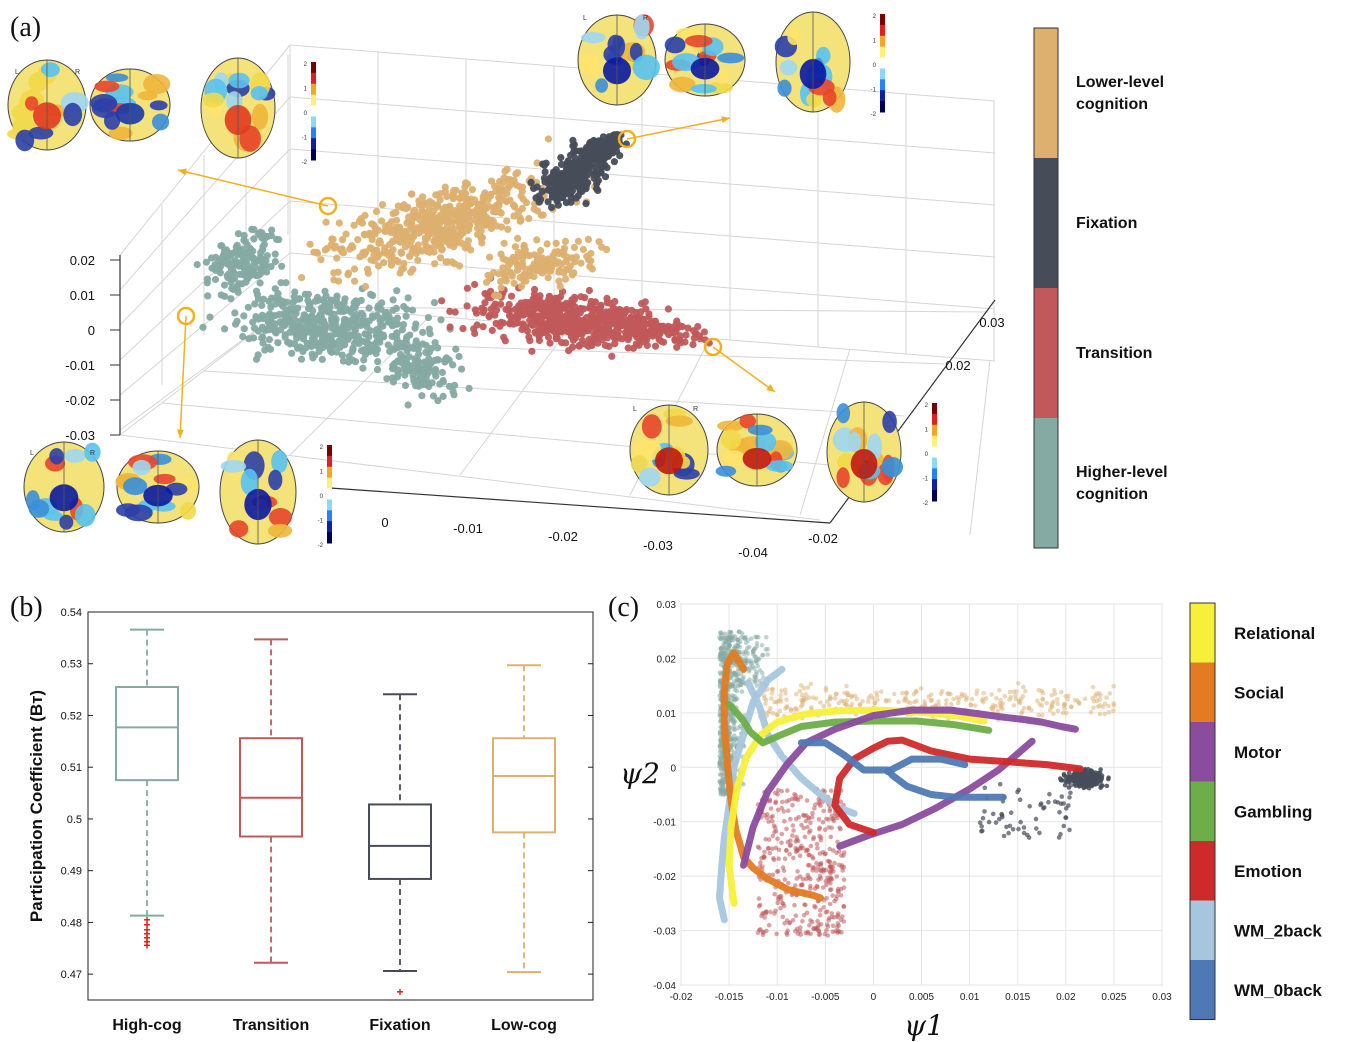 The image size is (1354, 1042). I want to click on y-axis-title: ψ2, so click(640, 773).